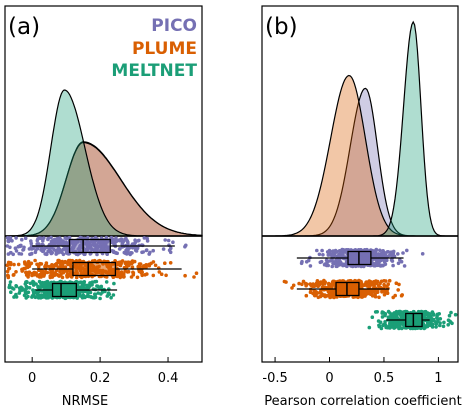 Image resolution: width=474 pixels, height=417 pixels. I want to click on x-tick-label: -0.5, so click(274, 378).